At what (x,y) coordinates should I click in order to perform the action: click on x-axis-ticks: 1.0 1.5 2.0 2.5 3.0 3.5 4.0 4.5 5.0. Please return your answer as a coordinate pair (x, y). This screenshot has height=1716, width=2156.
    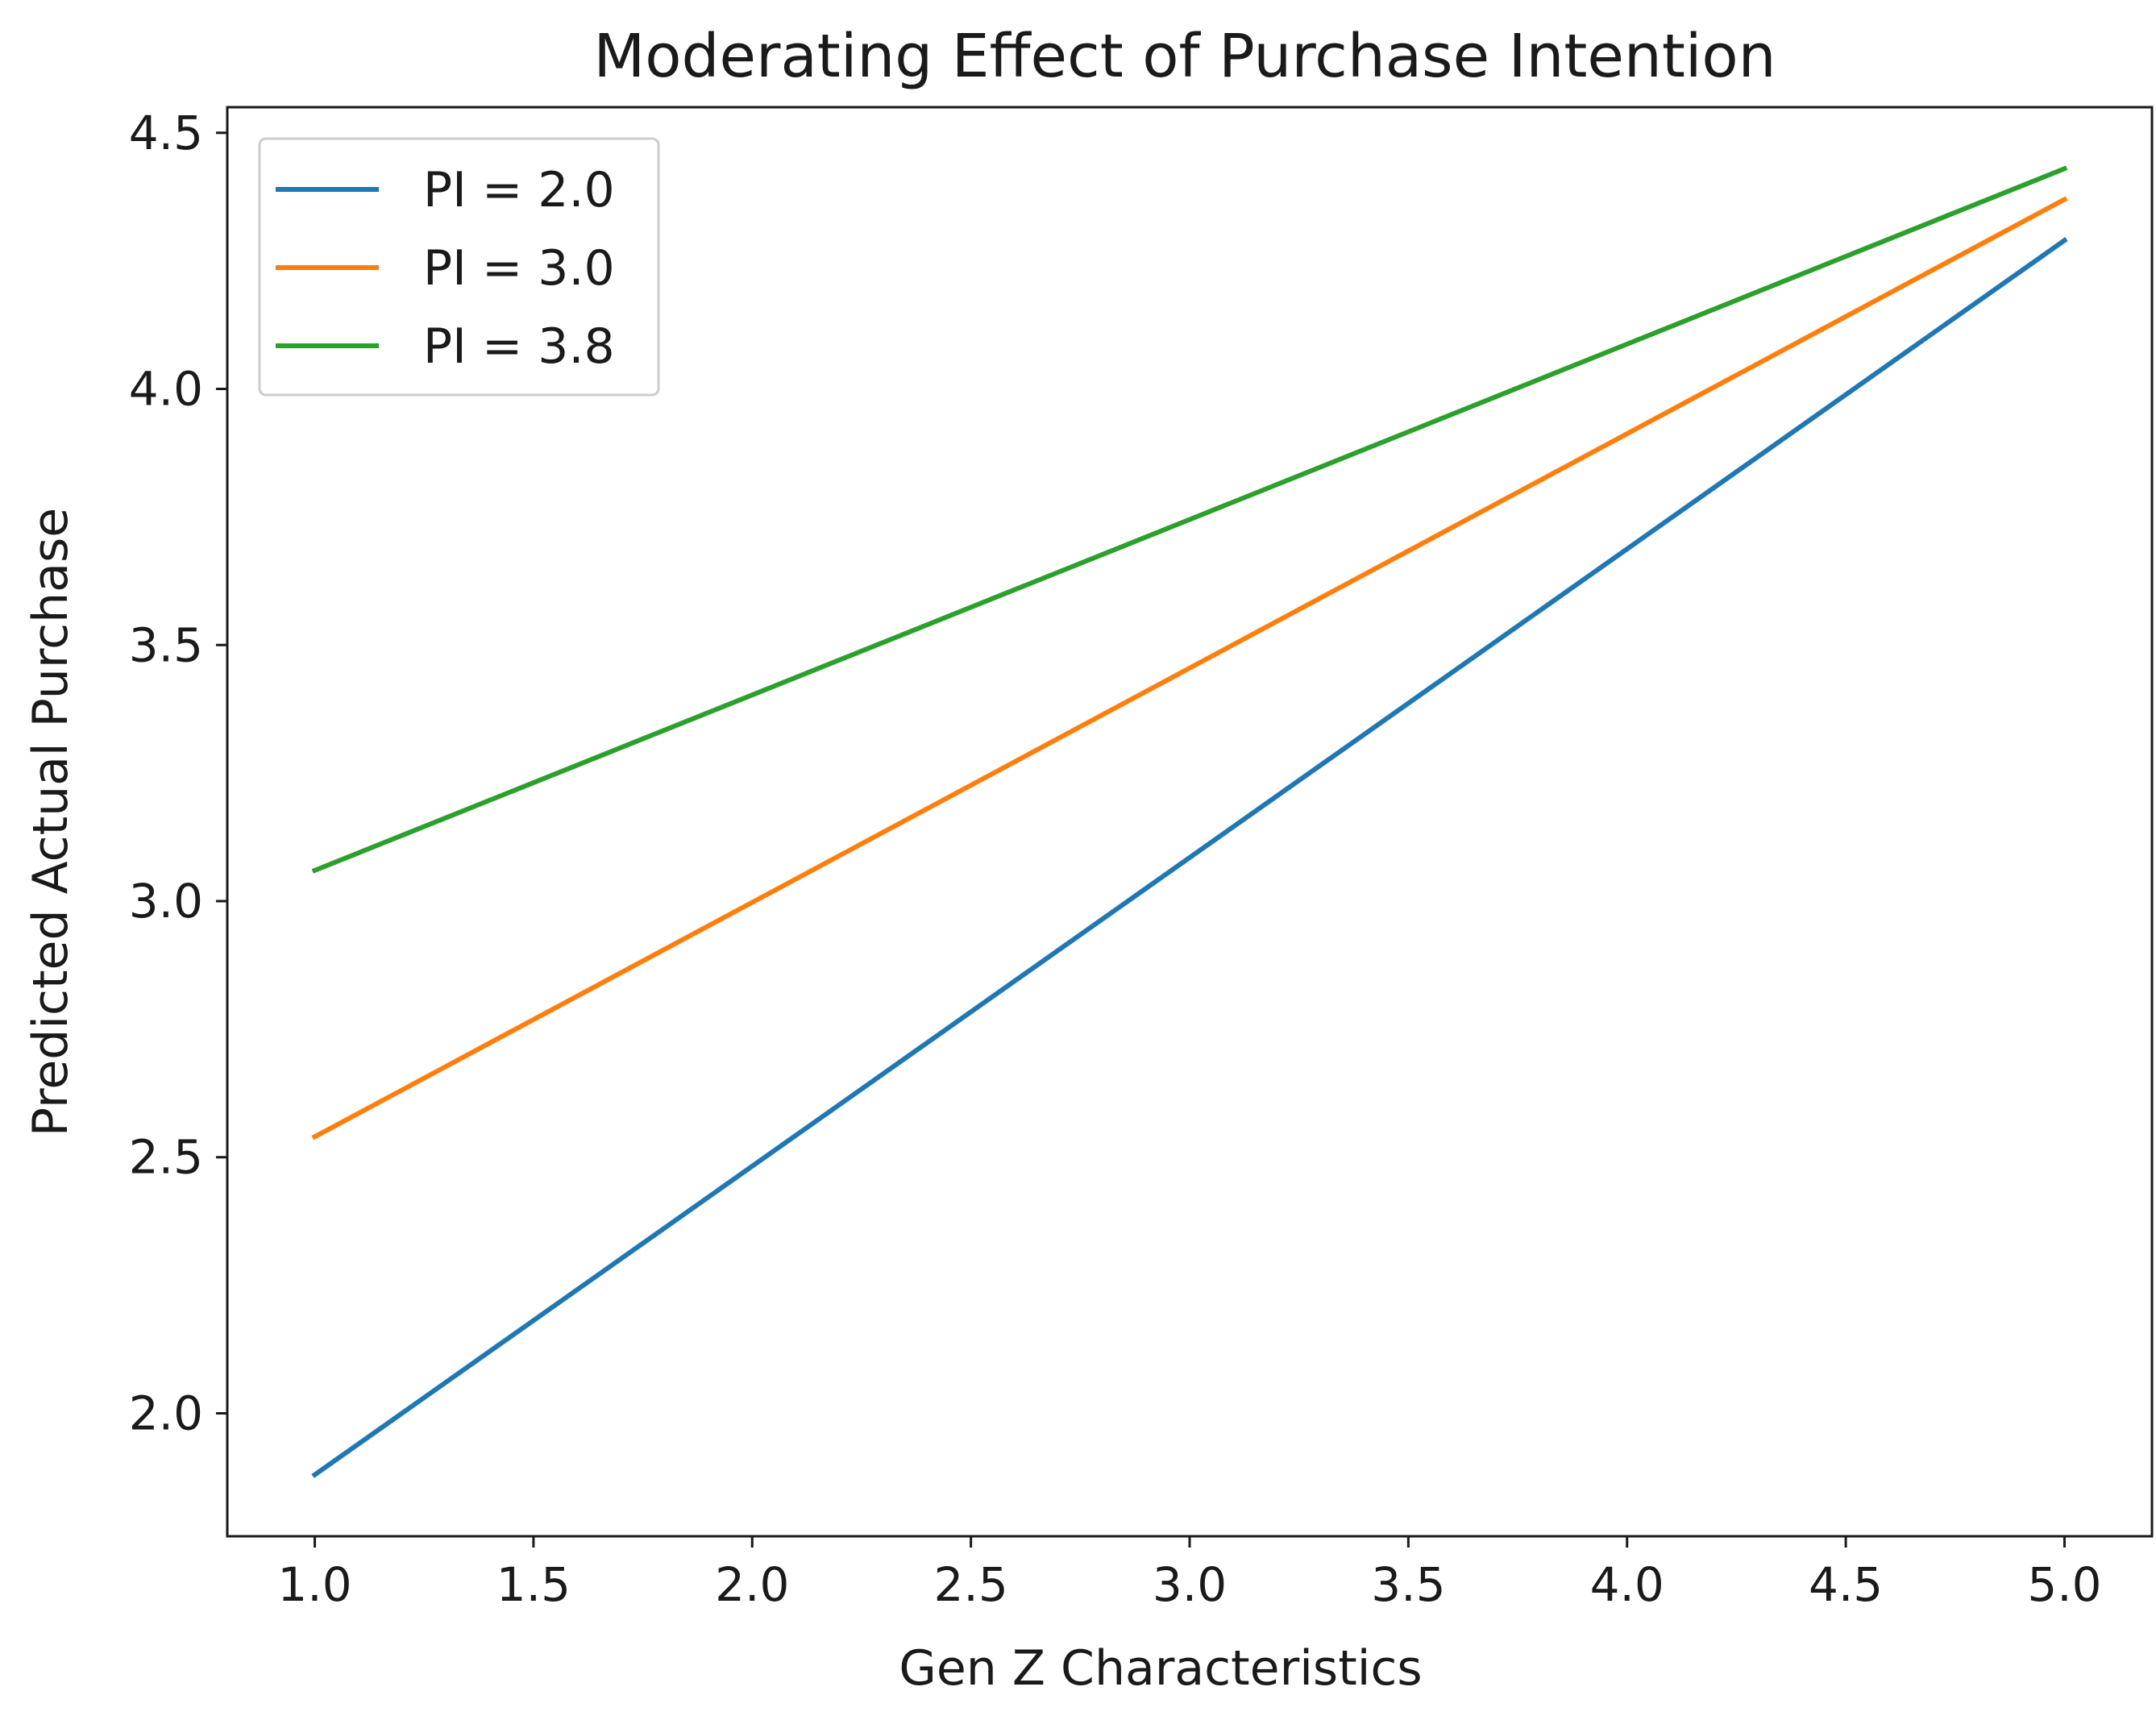
    Looking at the image, I should click on (1189, 1574).